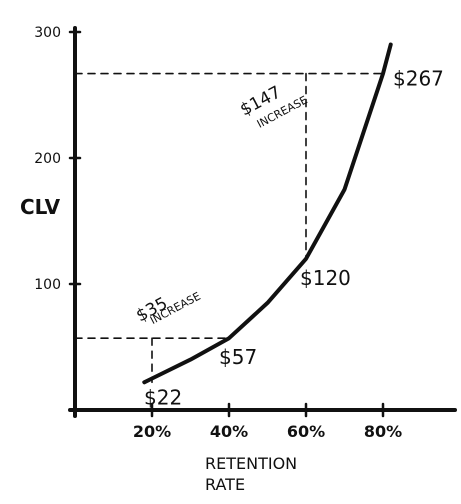 This screenshot has height=504, width=461. Describe the element at coordinates (273, 106) in the screenshot. I see `annotation-147-increase: $147 INCREASE` at that location.